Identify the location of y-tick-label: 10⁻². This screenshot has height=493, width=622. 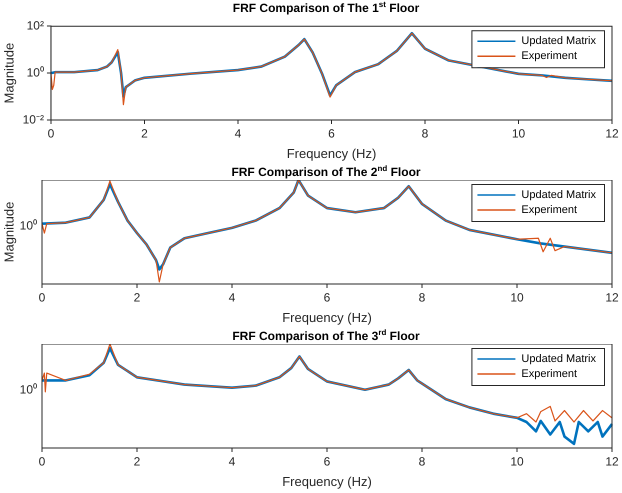
(33, 119).